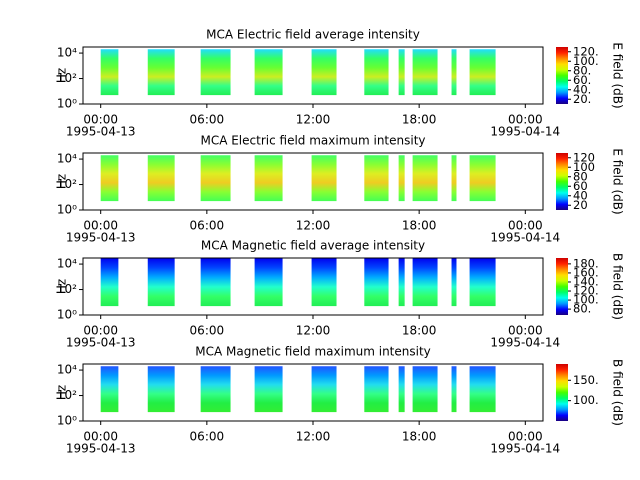  I want to click on colorbar-tick-label: 60., so click(582, 80).